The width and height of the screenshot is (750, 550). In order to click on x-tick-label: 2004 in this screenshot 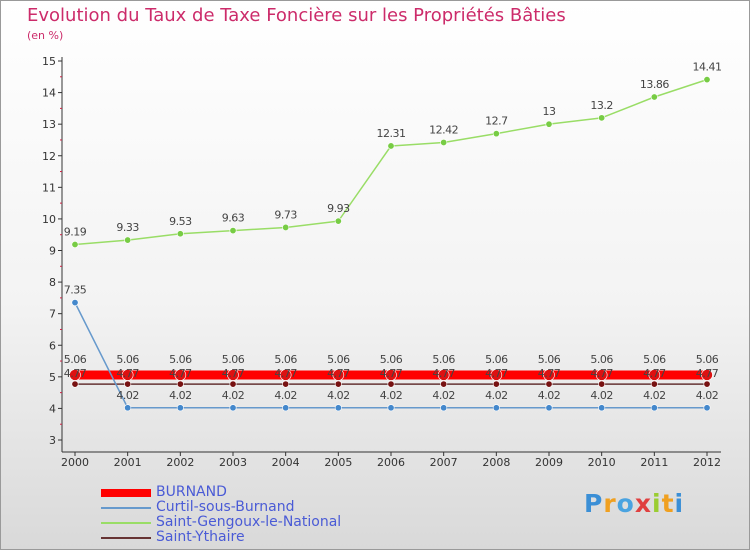, I will do `click(286, 462)`.